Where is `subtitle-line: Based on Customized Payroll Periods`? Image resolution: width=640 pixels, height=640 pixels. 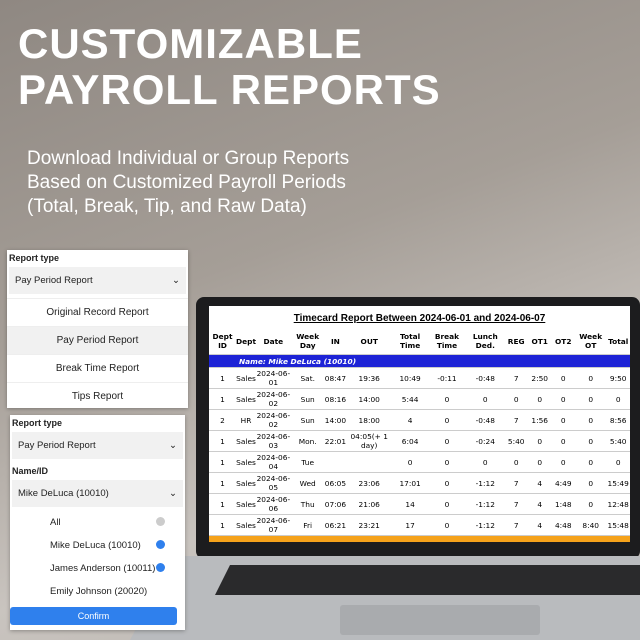 subtitle-line: Based on Customized Payroll Periods is located at coordinates (186, 182).